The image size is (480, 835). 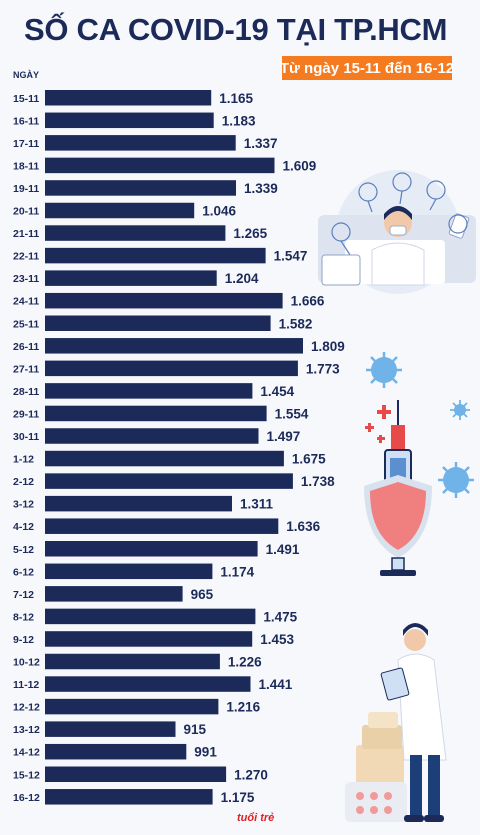 I want to click on value-label: 1.636, so click(x=303, y=526).